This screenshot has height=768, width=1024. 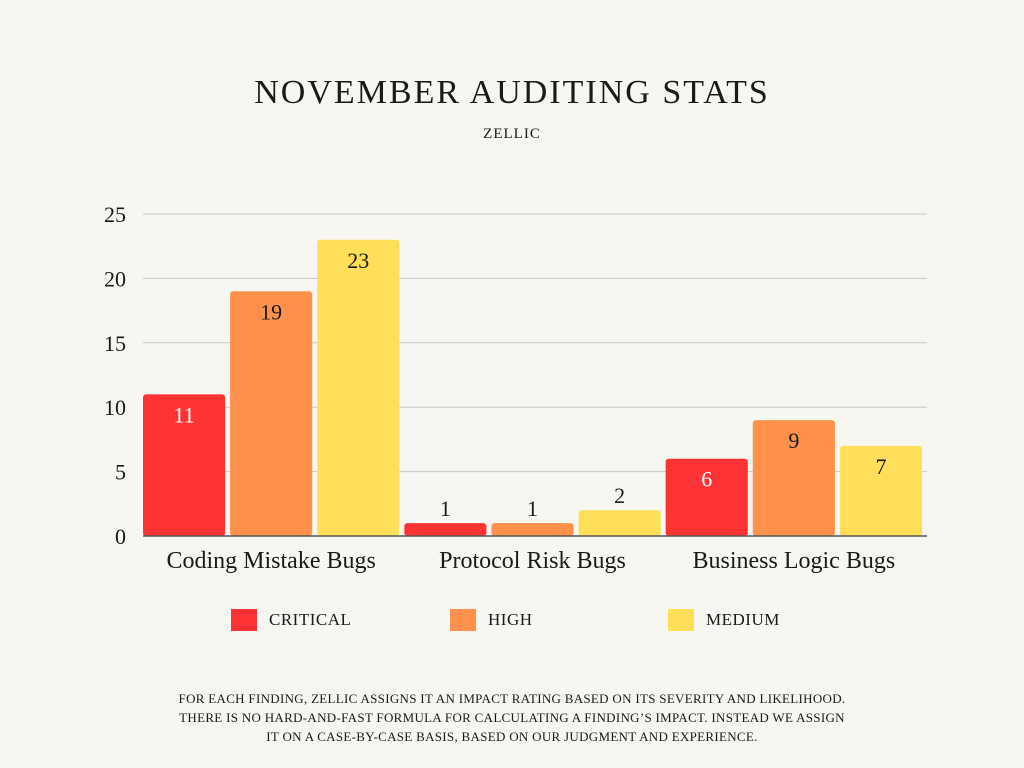 I want to click on bar-value-label: 23, so click(x=358, y=260).